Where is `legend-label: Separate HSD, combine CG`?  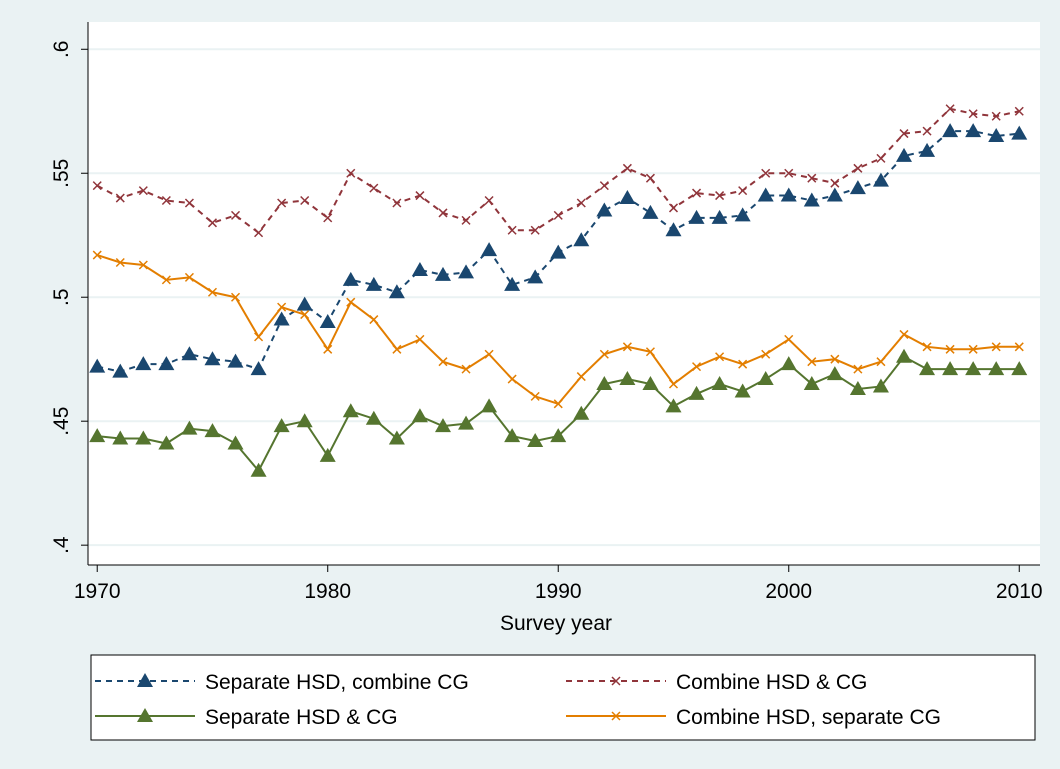
legend-label: Separate HSD, combine CG is located at coordinates (337, 682).